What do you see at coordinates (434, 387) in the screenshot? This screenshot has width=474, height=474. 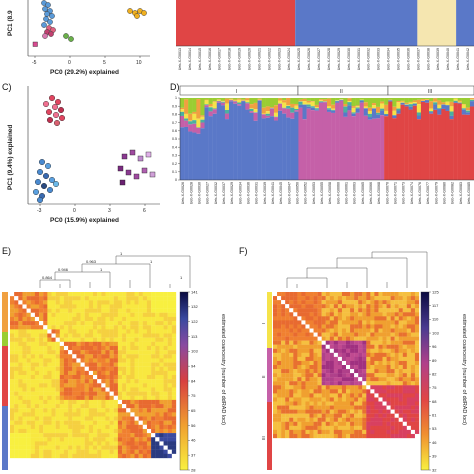 I see `panel-f-colorbar-tick: 75` at bounding box center [434, 387].